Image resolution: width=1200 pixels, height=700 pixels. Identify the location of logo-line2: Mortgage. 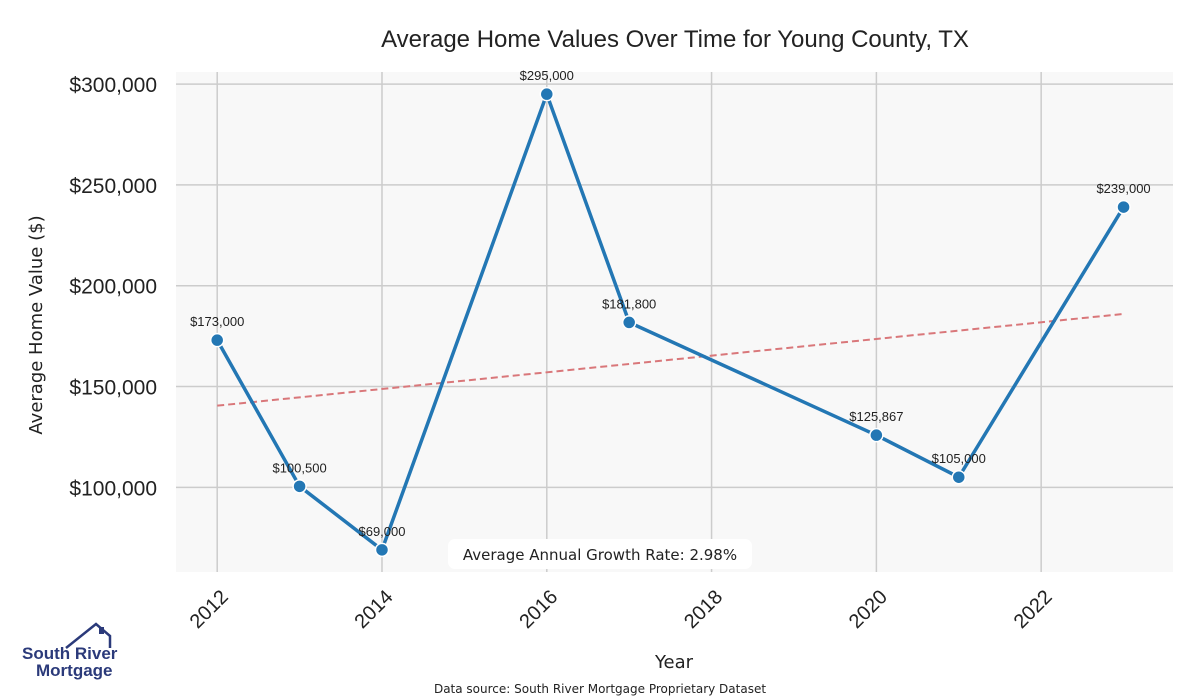
(74, 670).